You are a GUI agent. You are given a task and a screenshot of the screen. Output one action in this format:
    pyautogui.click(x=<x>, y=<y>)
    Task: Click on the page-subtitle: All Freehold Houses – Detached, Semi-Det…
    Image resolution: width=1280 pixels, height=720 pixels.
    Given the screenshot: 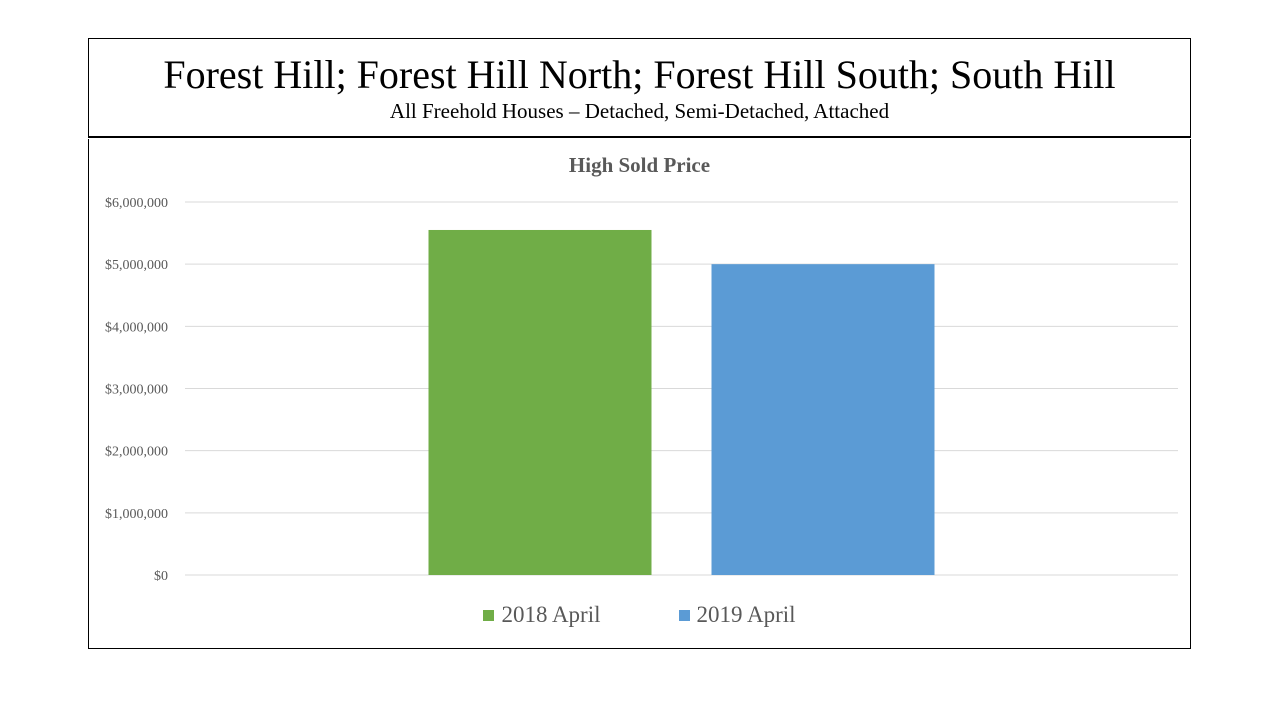 What is the action you would take?
    pyautogui.click(x=639, y=111)
    